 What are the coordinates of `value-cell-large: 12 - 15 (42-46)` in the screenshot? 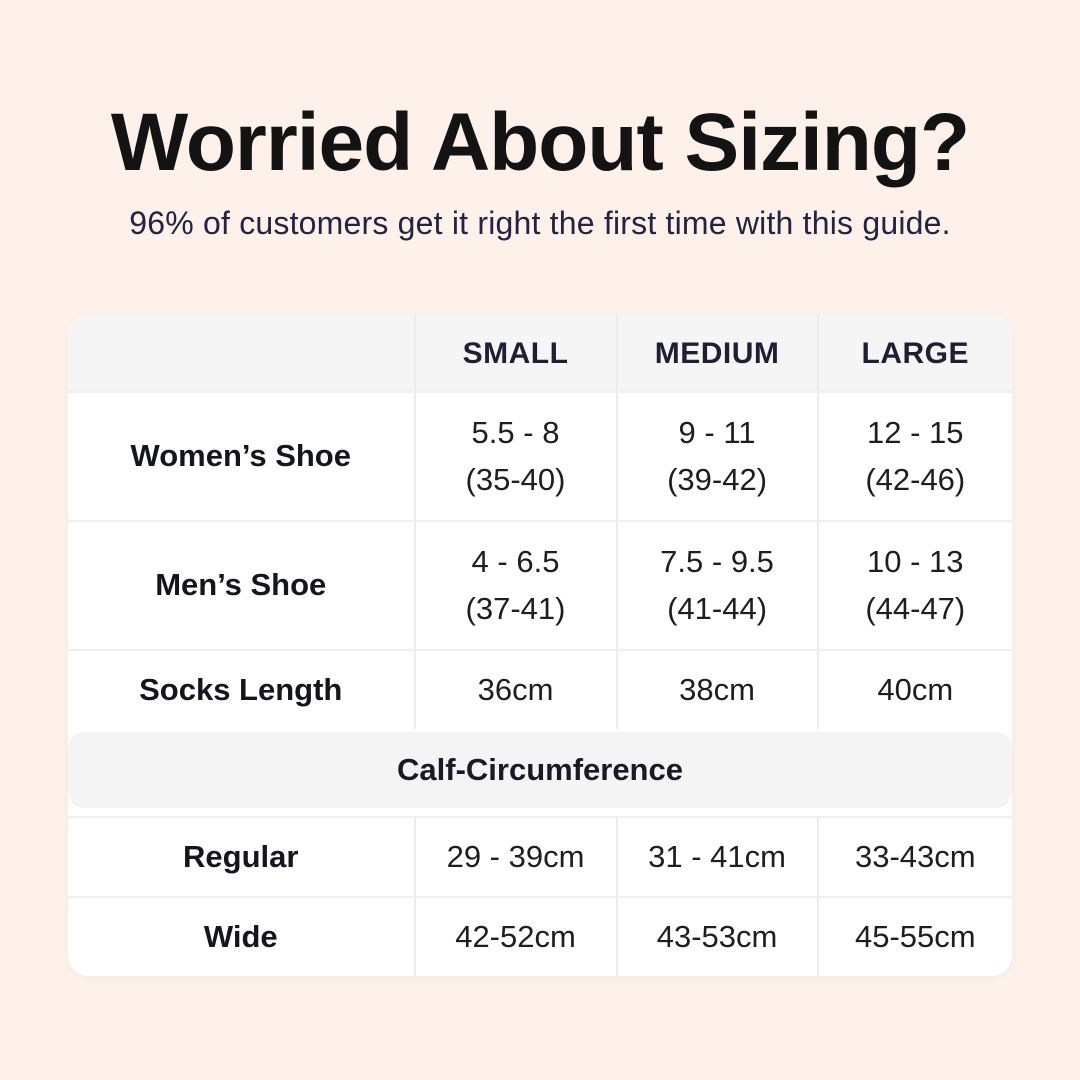 It's located at (914, 456).